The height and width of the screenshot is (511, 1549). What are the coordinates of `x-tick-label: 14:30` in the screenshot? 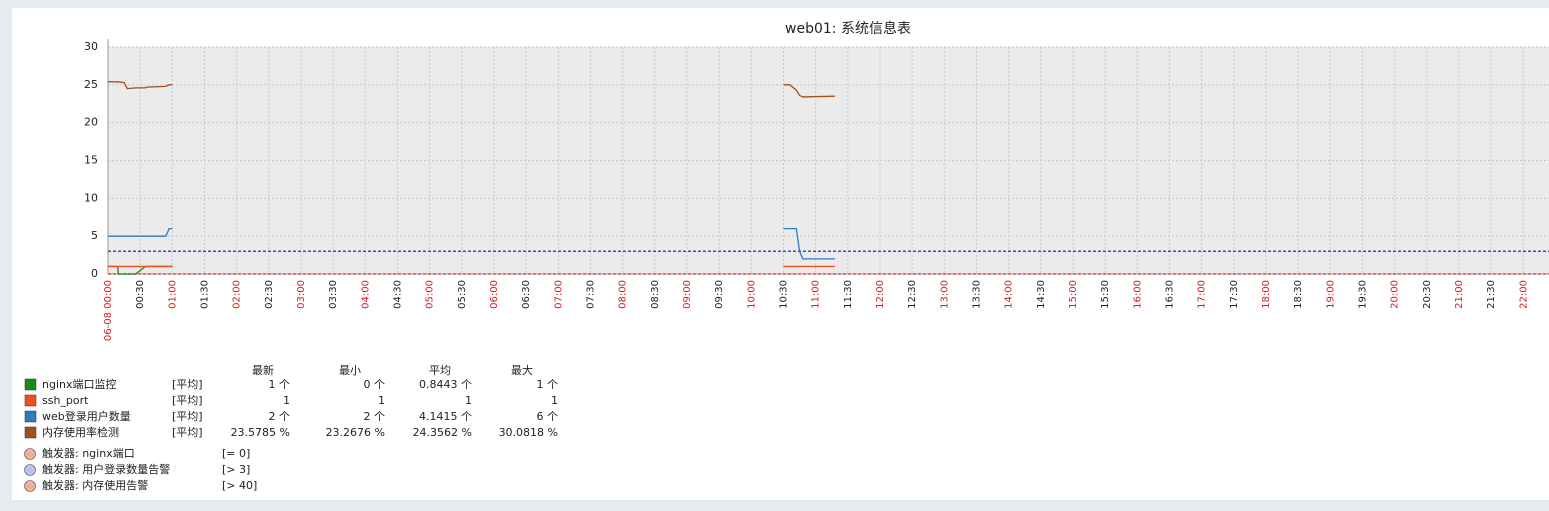 It's located at (1041, 294).